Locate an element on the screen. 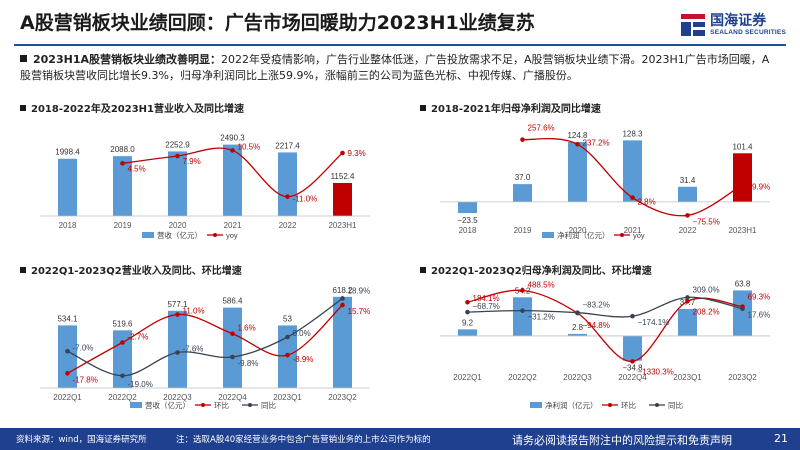 This screenshot has height=450, width=800. legend-label: yoy is located at coordinates (639, 235).